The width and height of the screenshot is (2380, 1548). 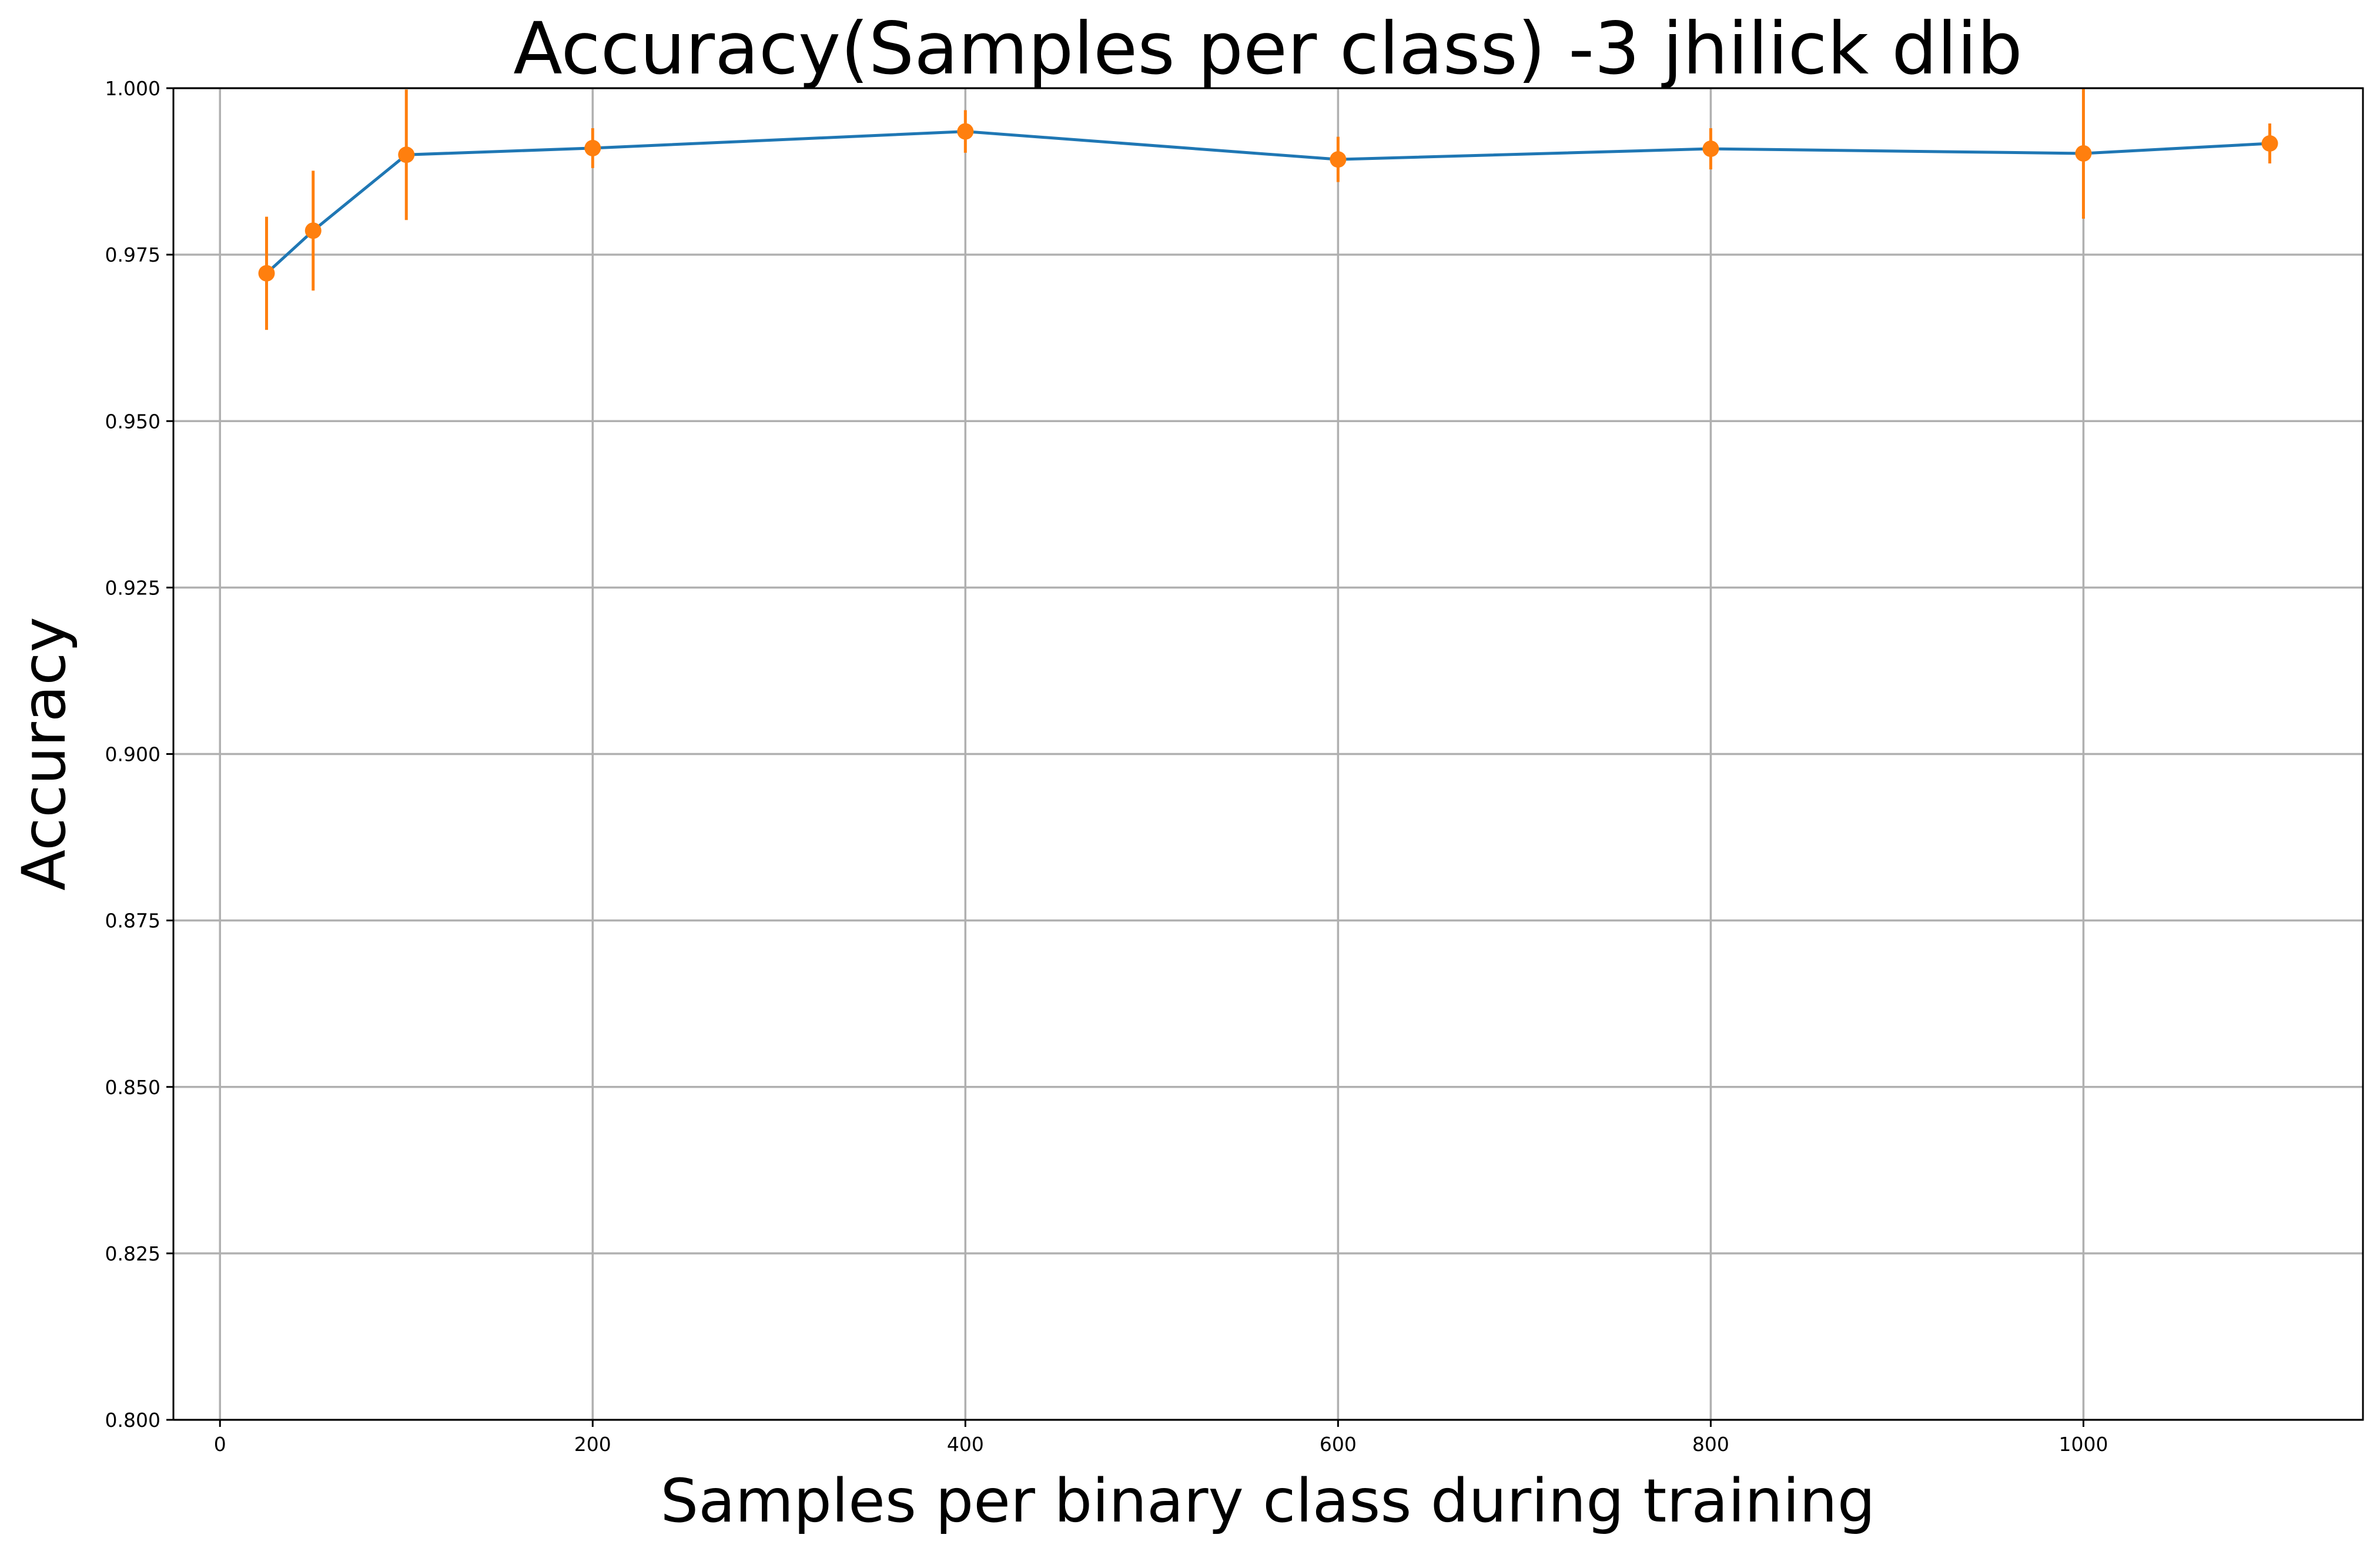 I want to click on y-tick-label: 0.950, so click(x=132, y=421).